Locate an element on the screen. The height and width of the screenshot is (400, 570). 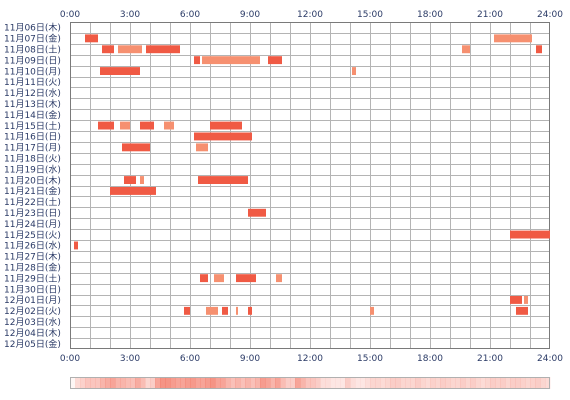
row-label: 11月27日(木) is located at coordinates (32, 257).